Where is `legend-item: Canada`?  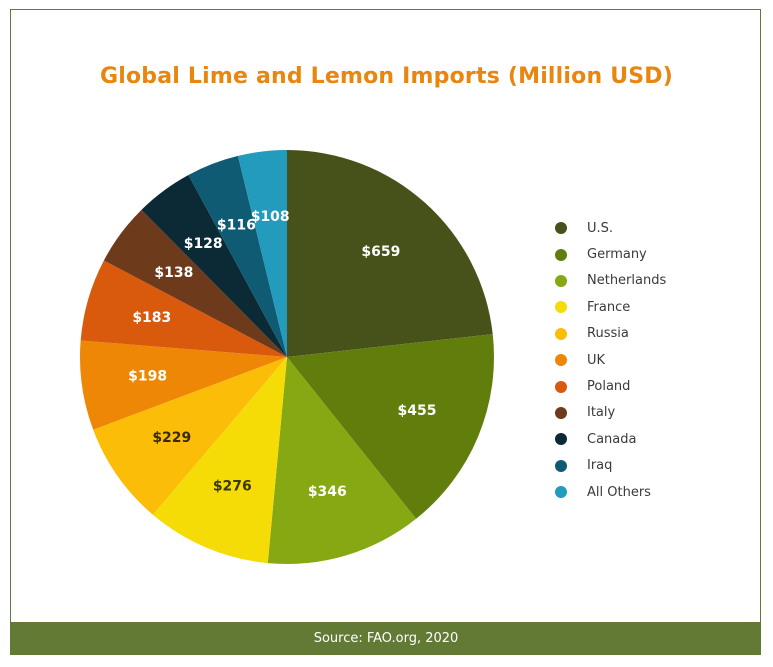
legend-item: Canada is located at coordinates (610, 439).